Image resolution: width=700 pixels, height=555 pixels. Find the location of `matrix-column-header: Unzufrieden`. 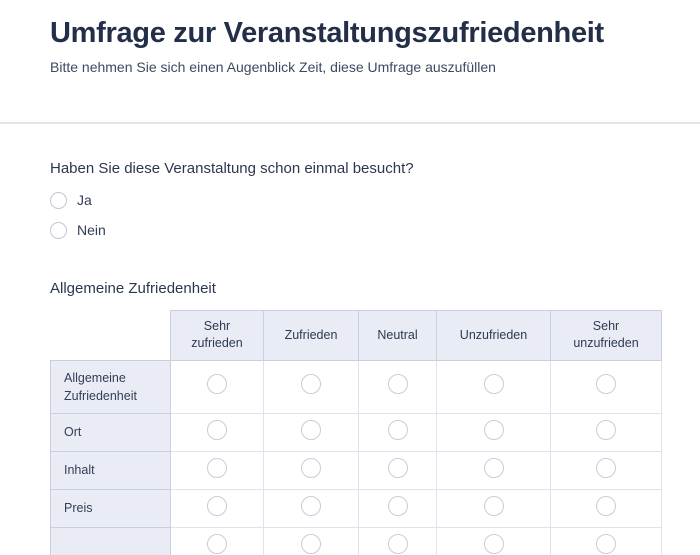

matrix-column-header: Unzufrieden is located at coordinates (493, 335).